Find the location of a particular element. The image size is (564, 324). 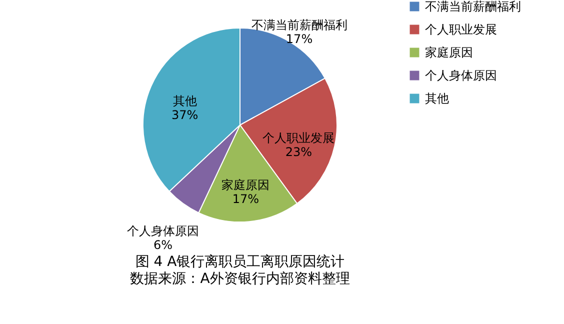

data-label: 23% is located at coordinates (298, 152).